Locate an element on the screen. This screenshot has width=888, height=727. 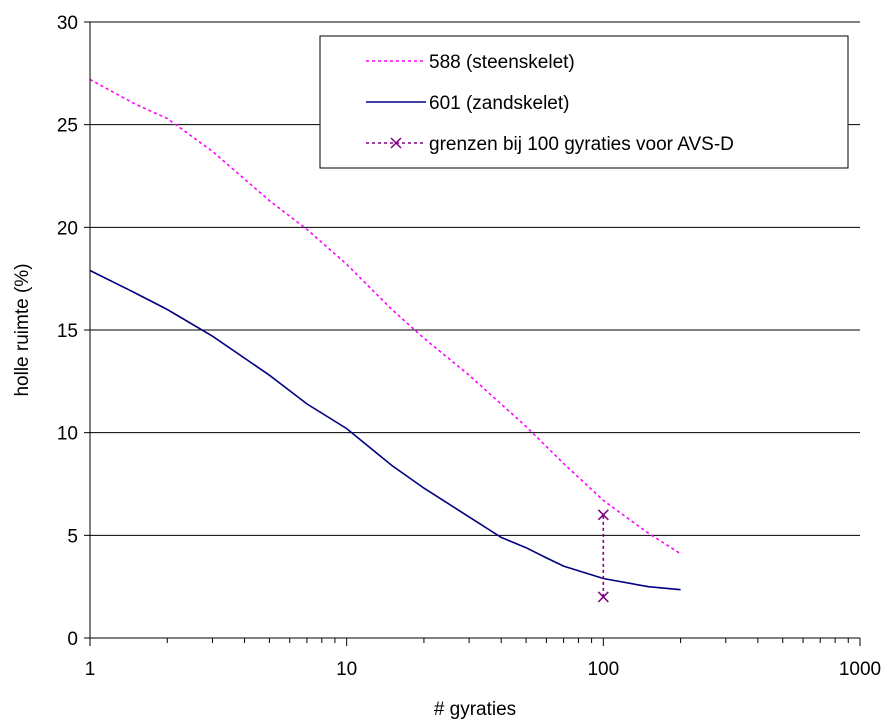
y-axis-label: holle ruimte (%) is located at coordinates (22, 329).